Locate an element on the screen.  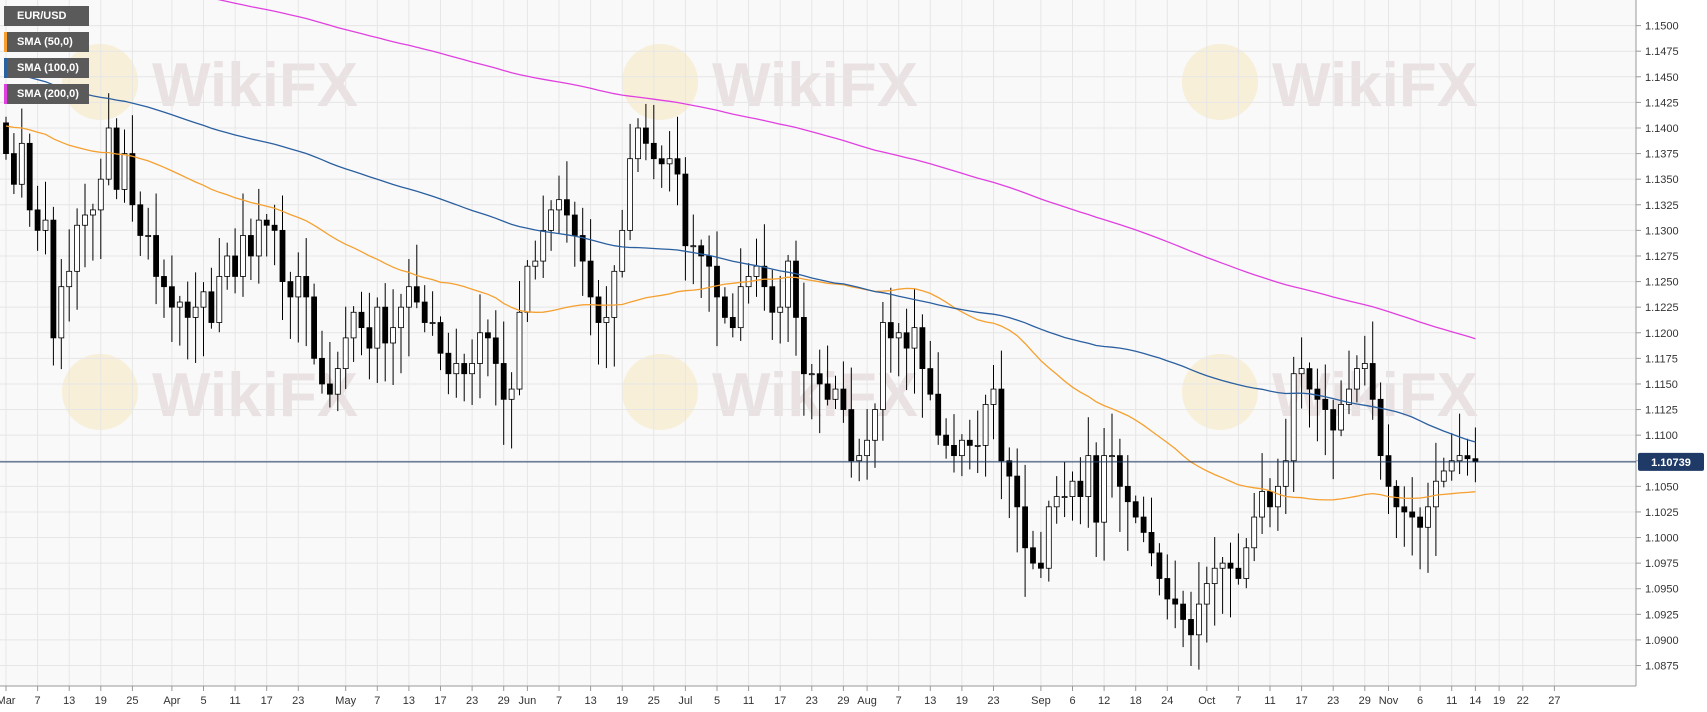
legend-item-sma100: SMA (100,0) is located at coordinates (46, 68).